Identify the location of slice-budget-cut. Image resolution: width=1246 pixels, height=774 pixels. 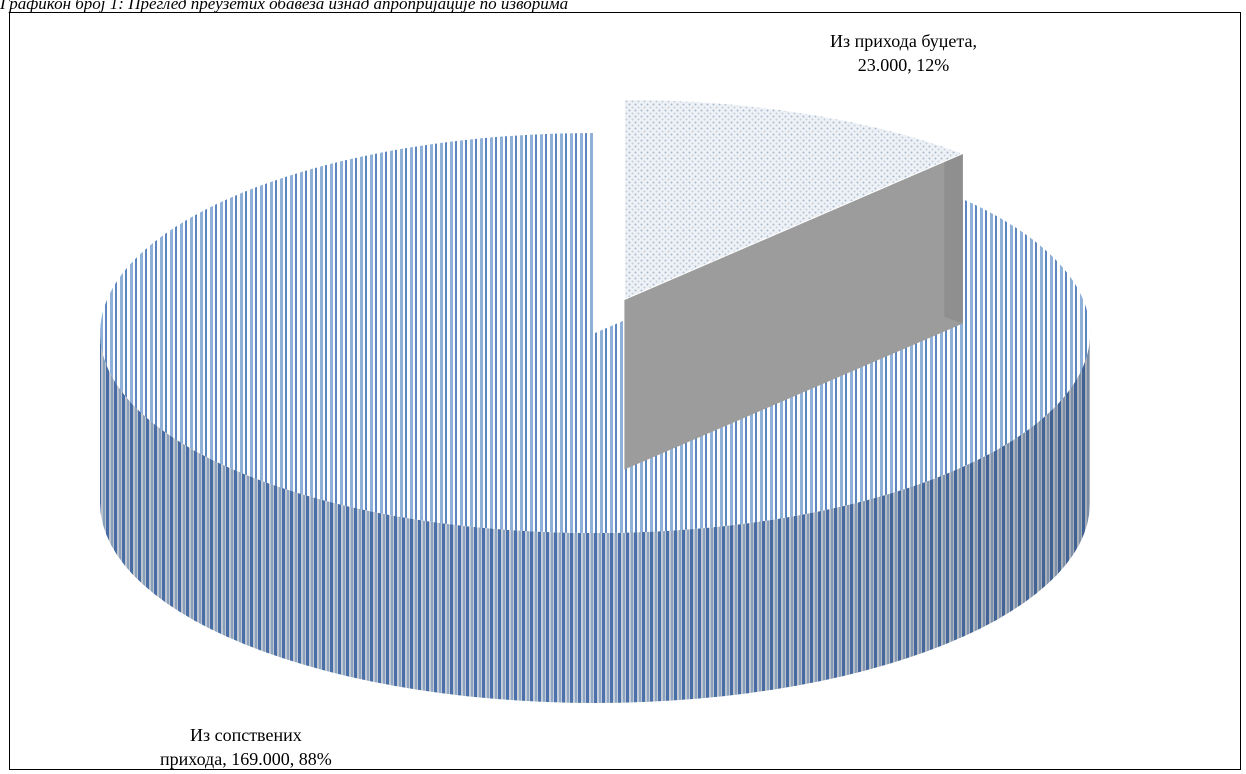
(793, 311).